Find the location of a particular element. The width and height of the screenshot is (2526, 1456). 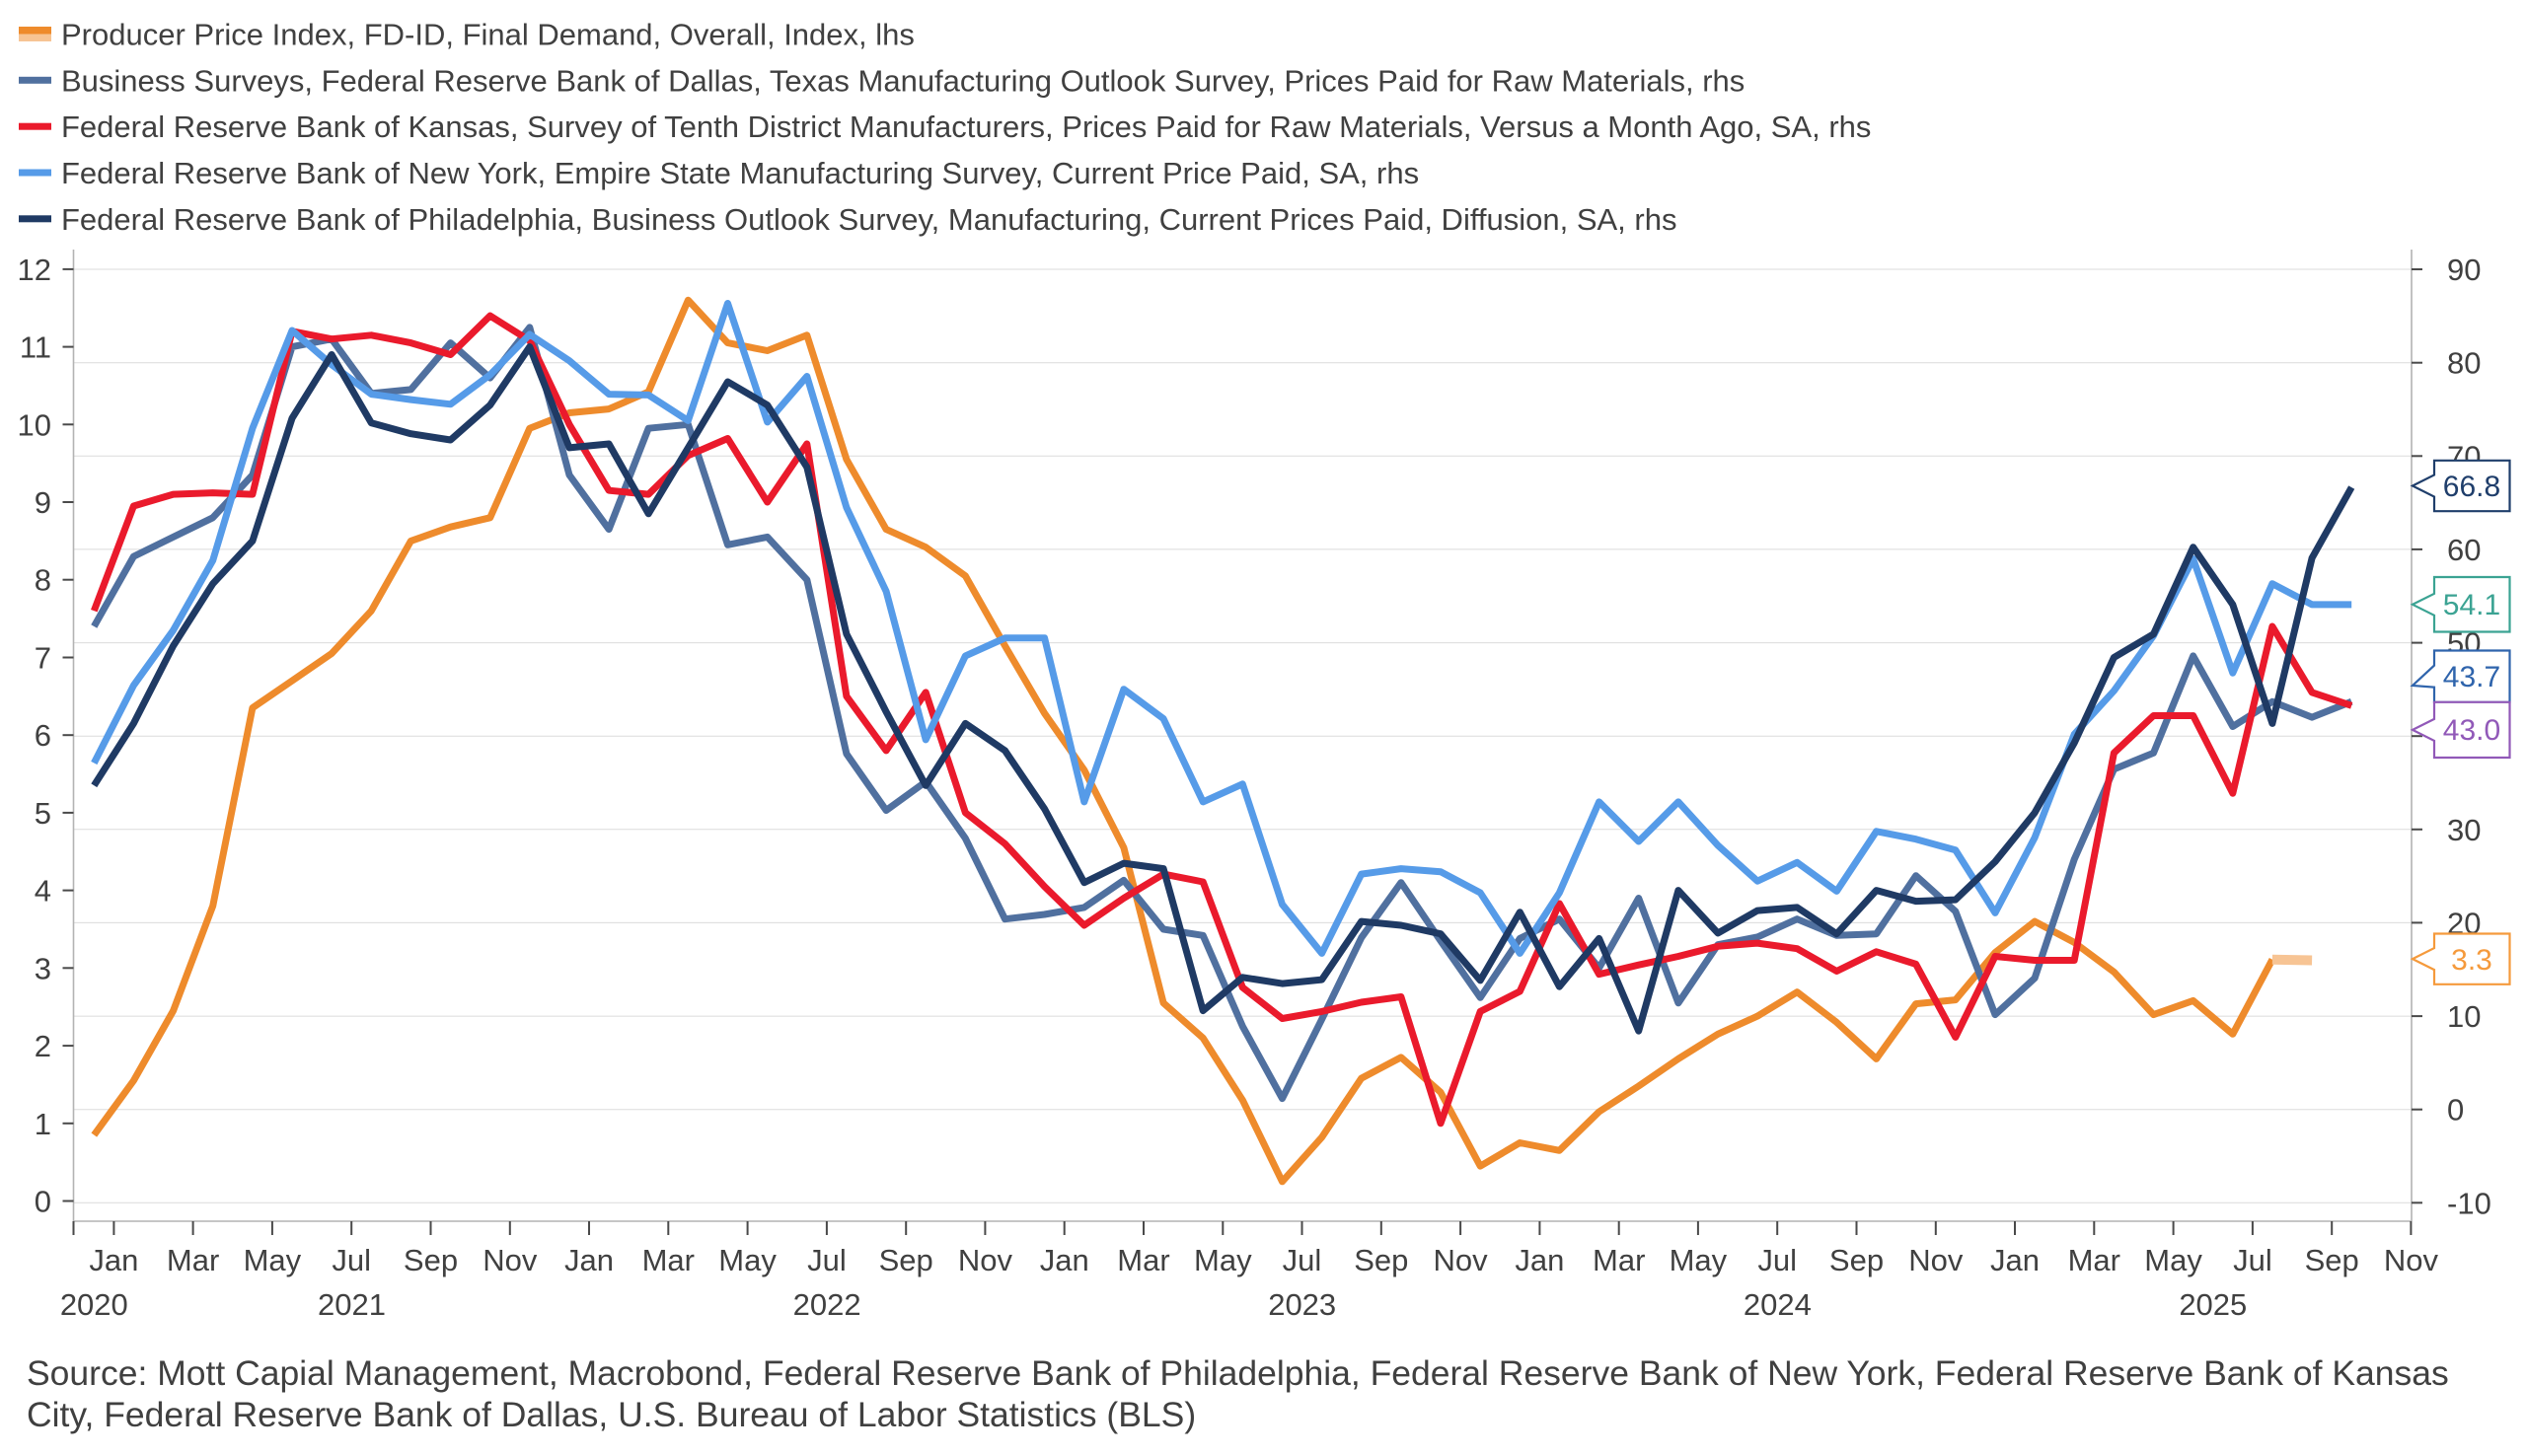

svg-text: 6 is located at coordinates (43, 735).